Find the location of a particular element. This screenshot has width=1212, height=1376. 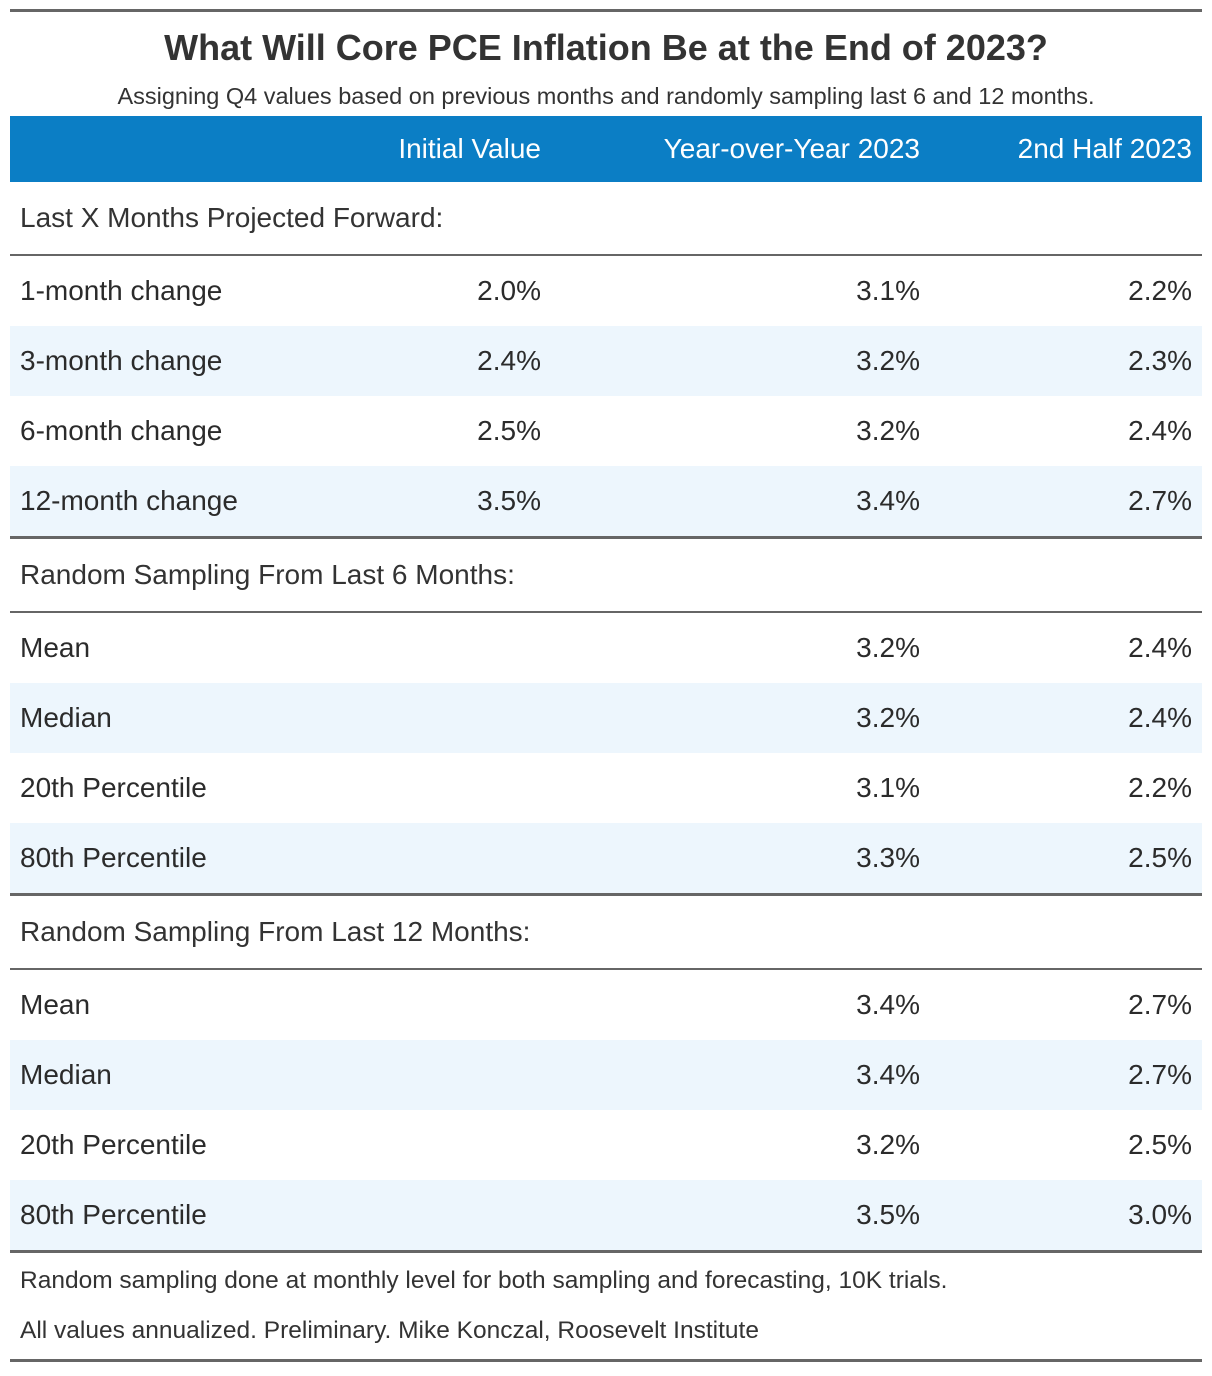

table-row: 80th Percentile 3.3% 2.5% is located at coordinates (606, 859).